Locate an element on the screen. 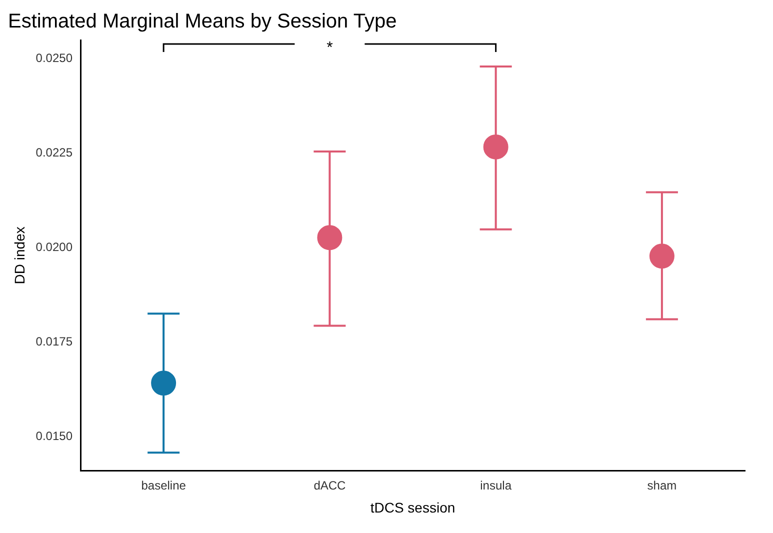 This screenshot has width=773, height=533. x-tick-label: dACC is located at coordinates (330, 485).